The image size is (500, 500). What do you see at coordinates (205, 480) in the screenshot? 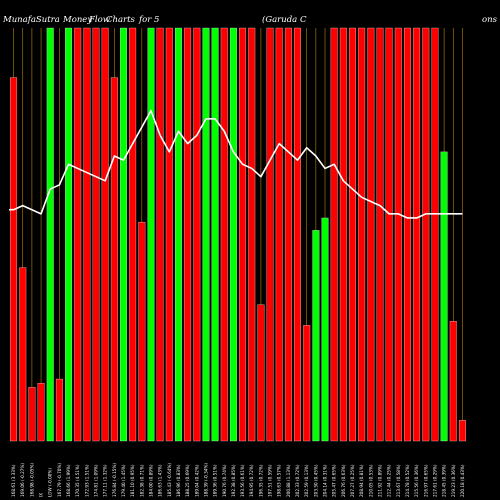
I see `x-tick-label: 188.39 (-0.34%)` at bounding box center [205, 480].